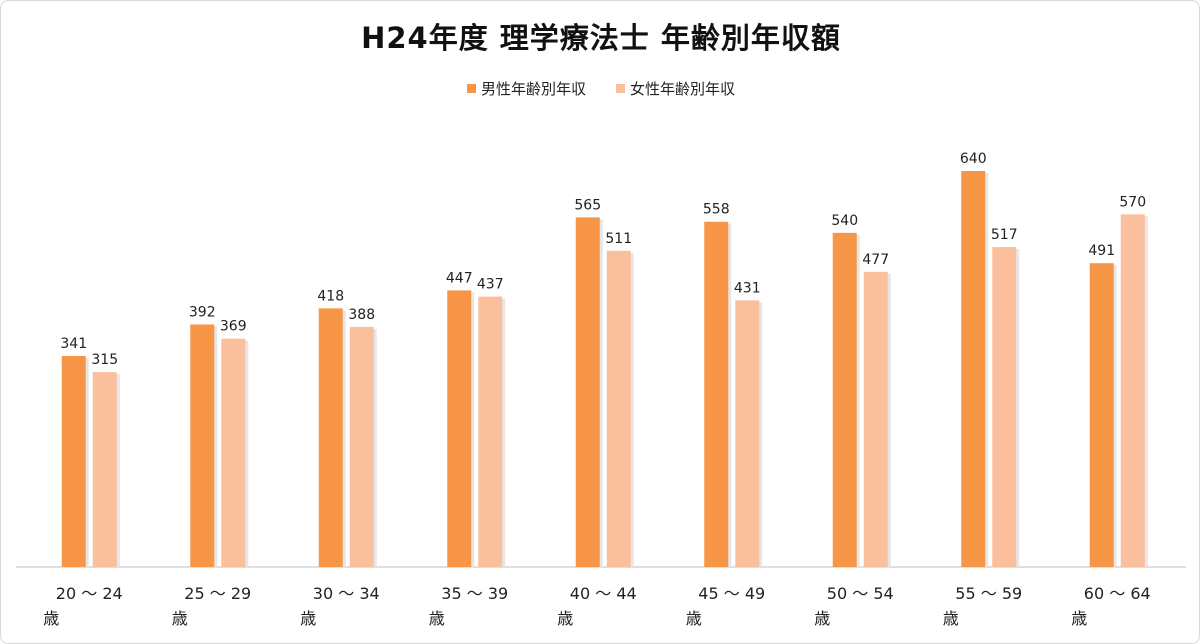 The height and width of the screenshot is (644, 1200). I want to click on x-tick-label: 50 ～ 54, so click(860, 593).